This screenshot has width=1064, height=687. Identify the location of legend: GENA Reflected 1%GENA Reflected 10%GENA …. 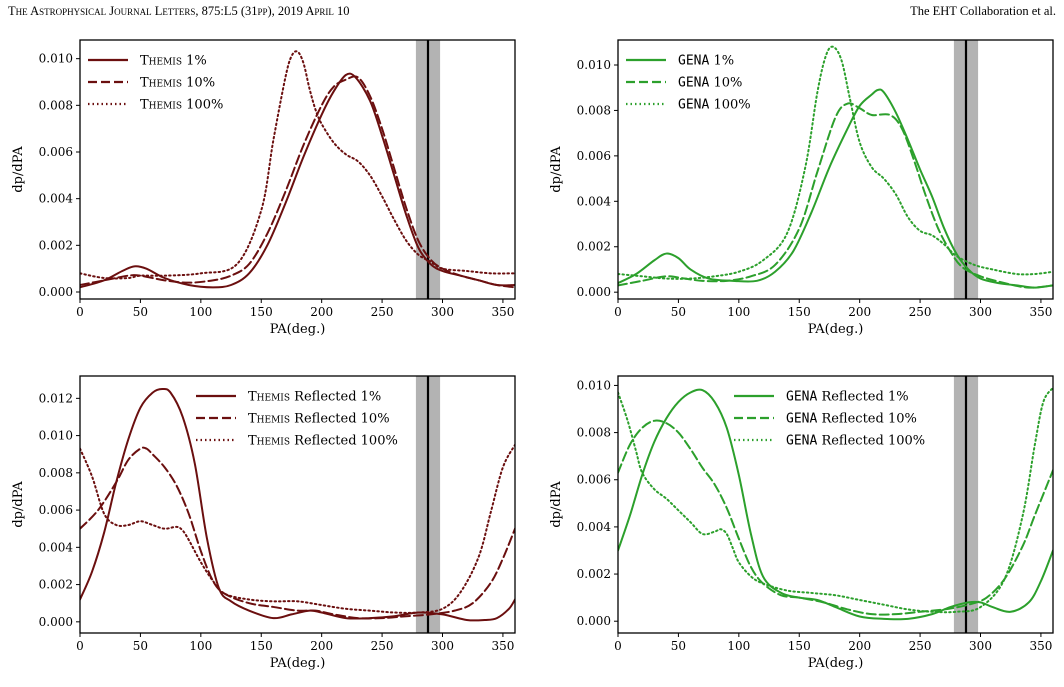
(829, 419).